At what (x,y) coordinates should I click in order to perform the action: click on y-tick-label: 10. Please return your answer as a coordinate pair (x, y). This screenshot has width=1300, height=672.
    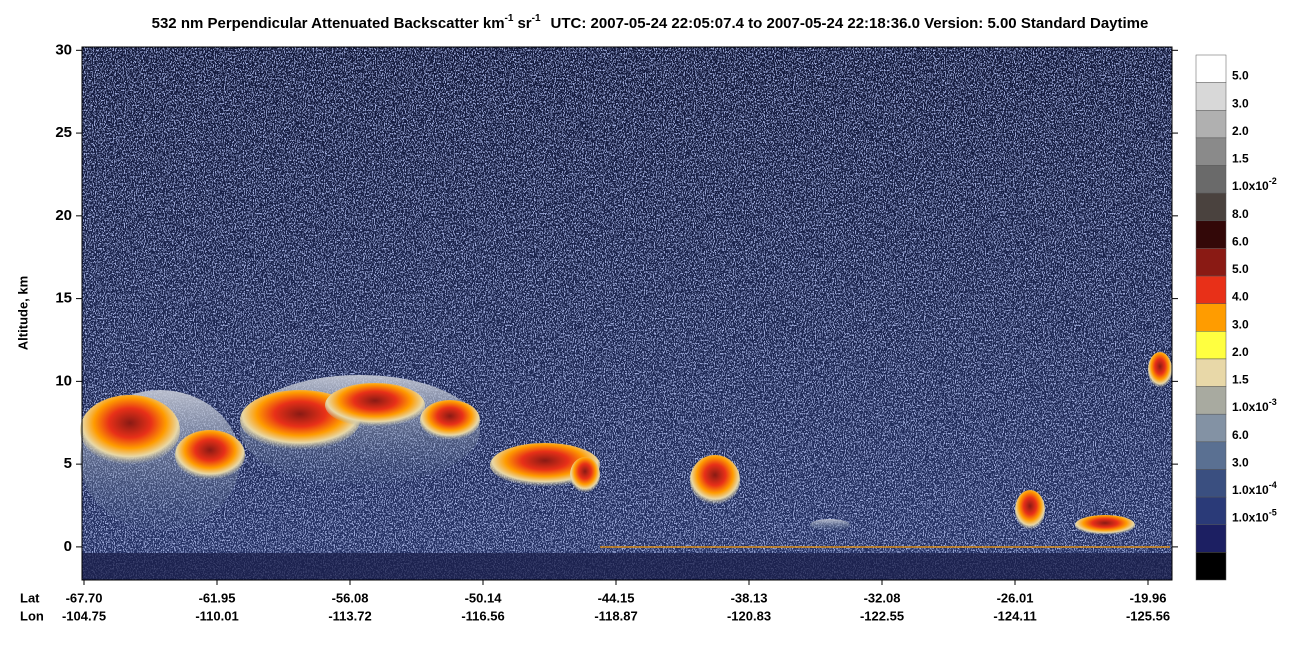
    Looking at the image, I should click on (63, 380).